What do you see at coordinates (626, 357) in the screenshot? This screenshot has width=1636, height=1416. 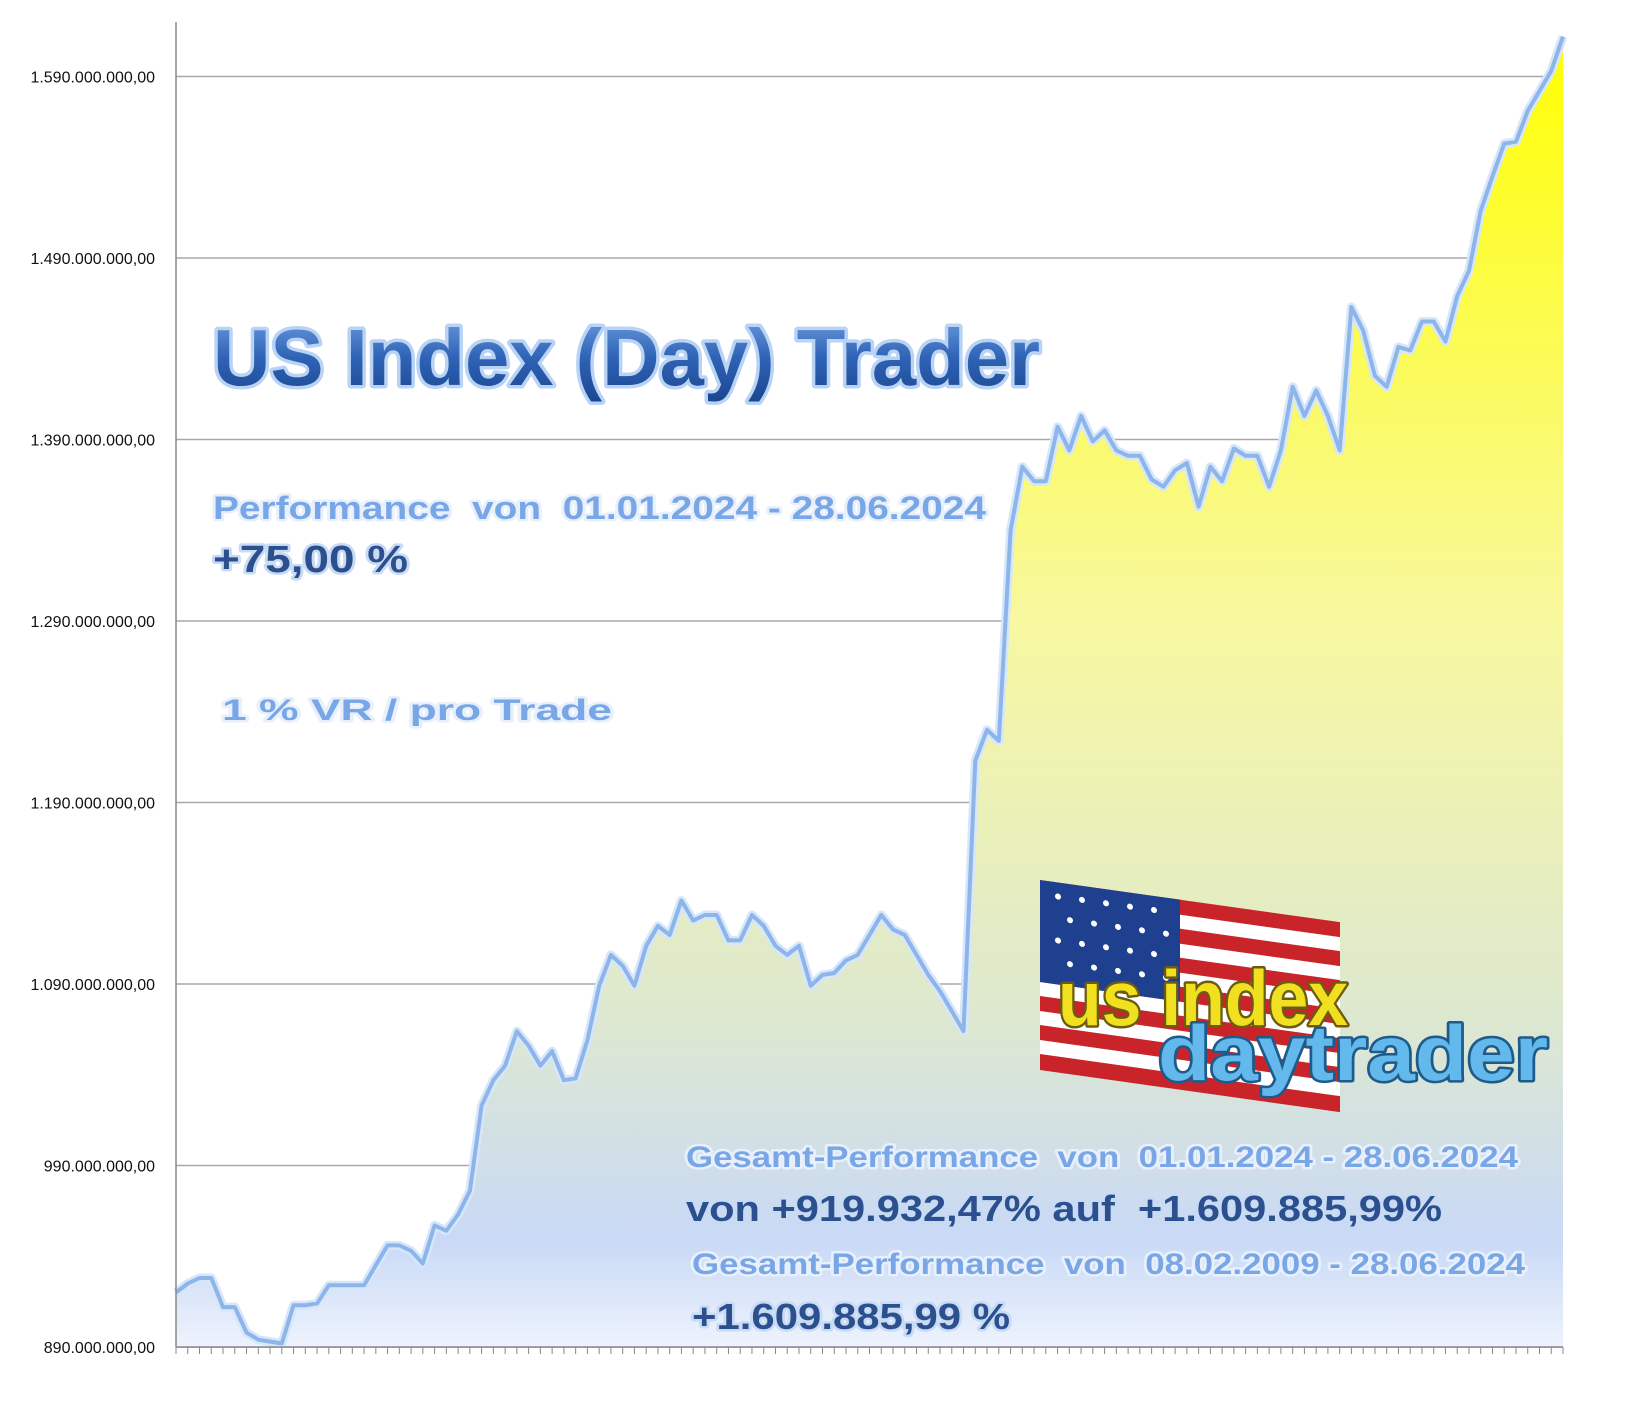 I see `chart-title: US Index (Day) Trader` at bounding box center [626, 357].